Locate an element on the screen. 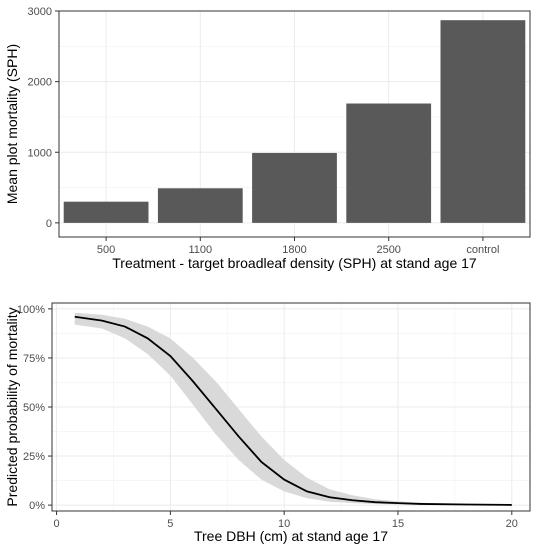 The image size is (550, 547). x-tick-label: 1800 is located at coordinates (294, 250).